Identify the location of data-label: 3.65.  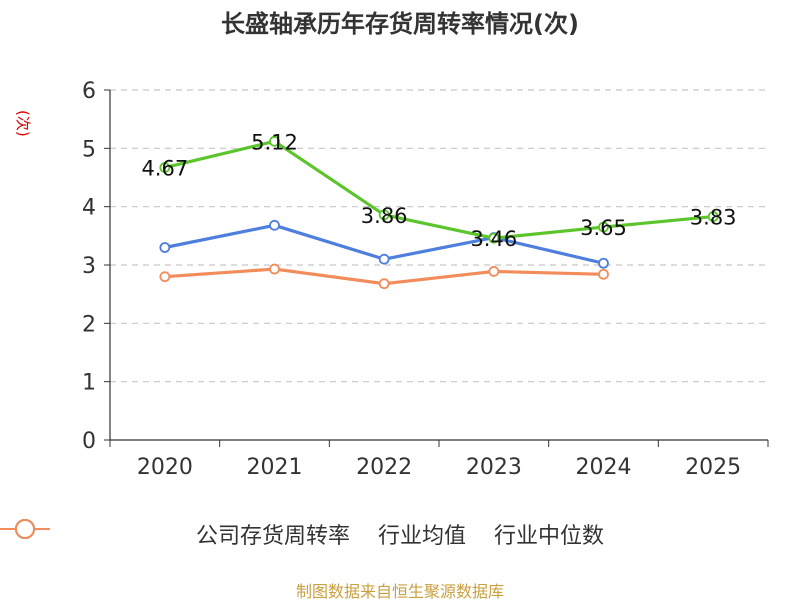
(603, 228).